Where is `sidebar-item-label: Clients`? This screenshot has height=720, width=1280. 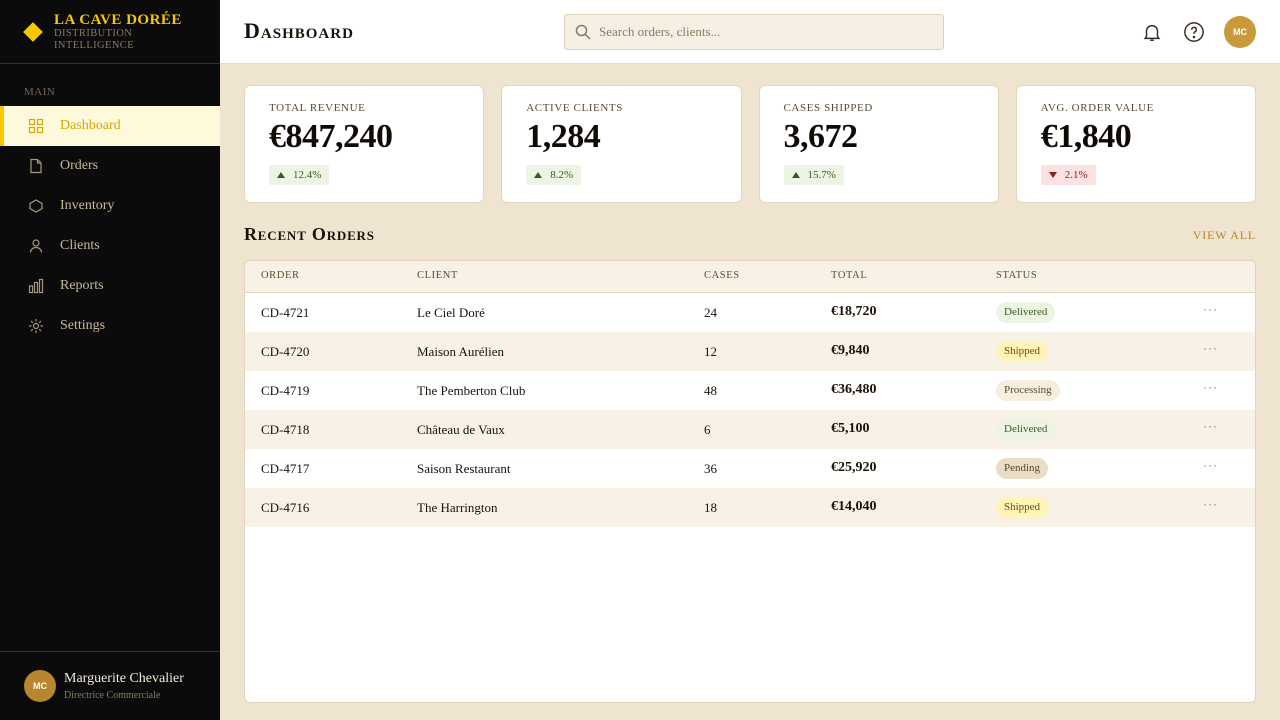
sidebar-item-label: Clients is located at coordinates (80, 245).